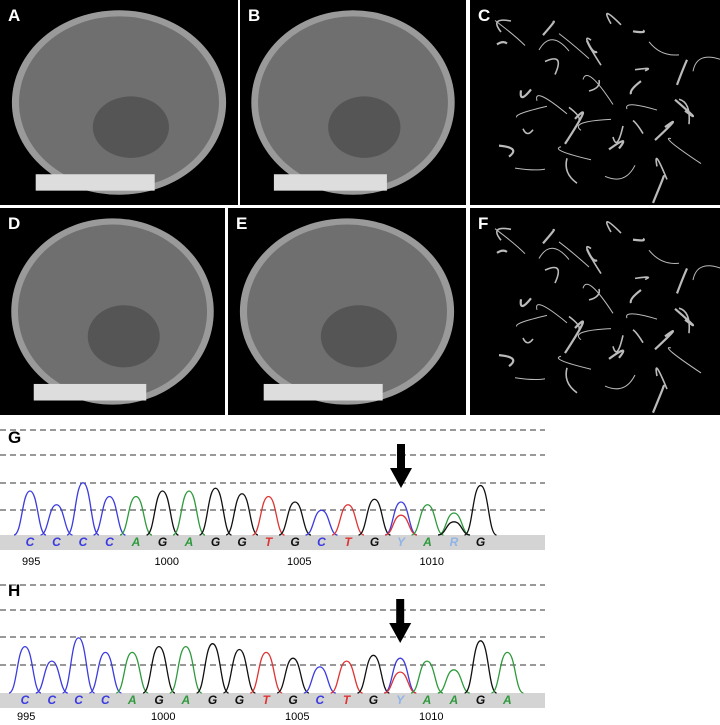 The image size is (720, 725). I want to click on panel-f: F, so click(595, 311).